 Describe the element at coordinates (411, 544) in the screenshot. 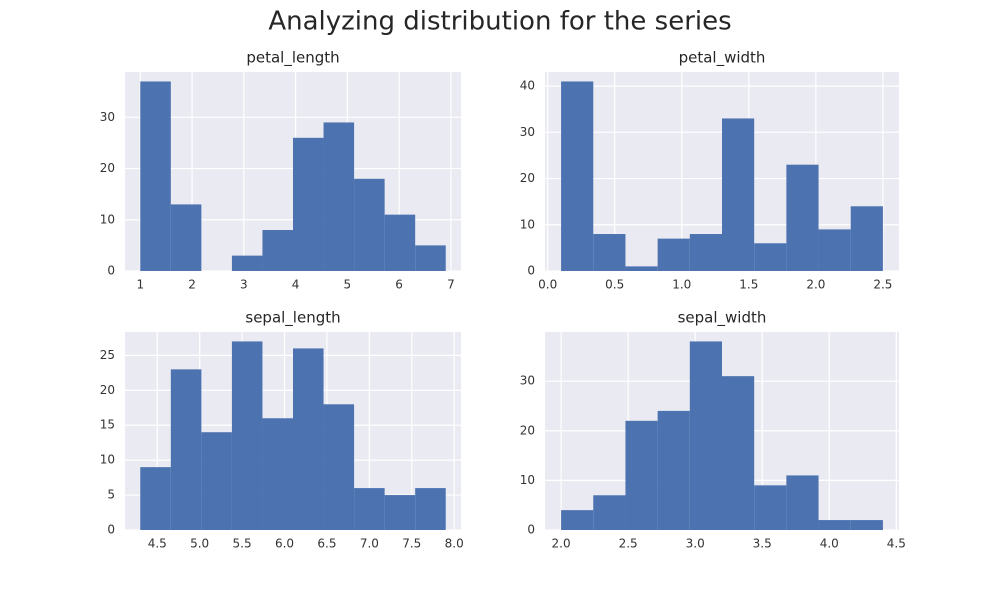

I see `x-tick-label: 7.5` at that location.